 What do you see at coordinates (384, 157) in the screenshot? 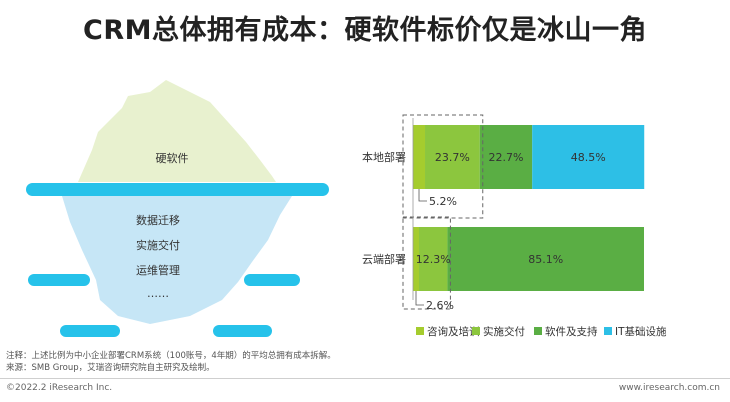
I see `category-label: 本地部署` at bounding box center [384, 157].